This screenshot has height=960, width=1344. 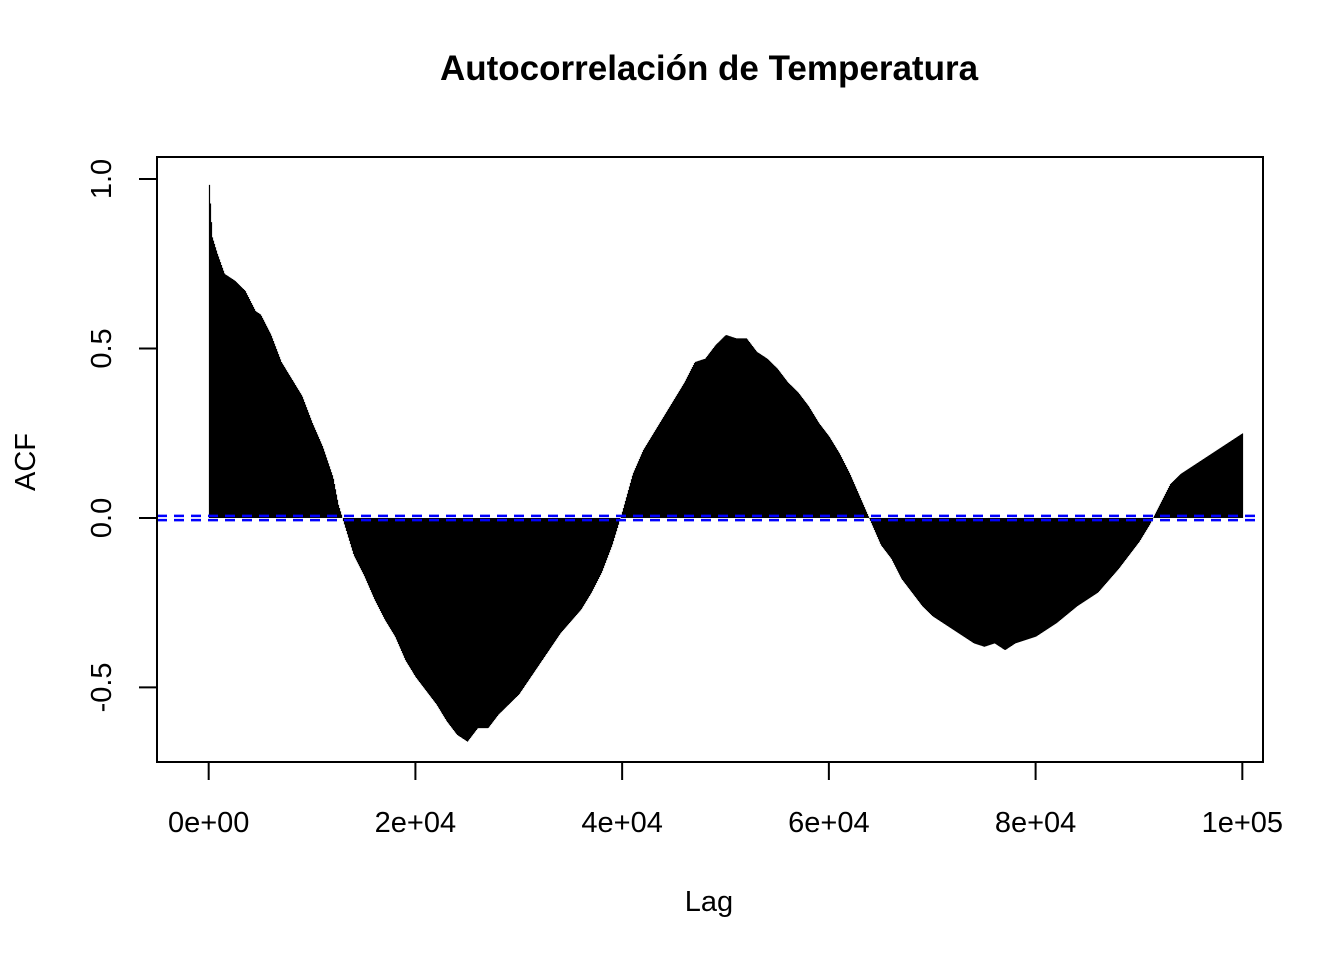 What do you see at coordinates (828, 823) in the screenshot?
I see `x-tick-label: 6e+04` at bounding box center [828, 823].